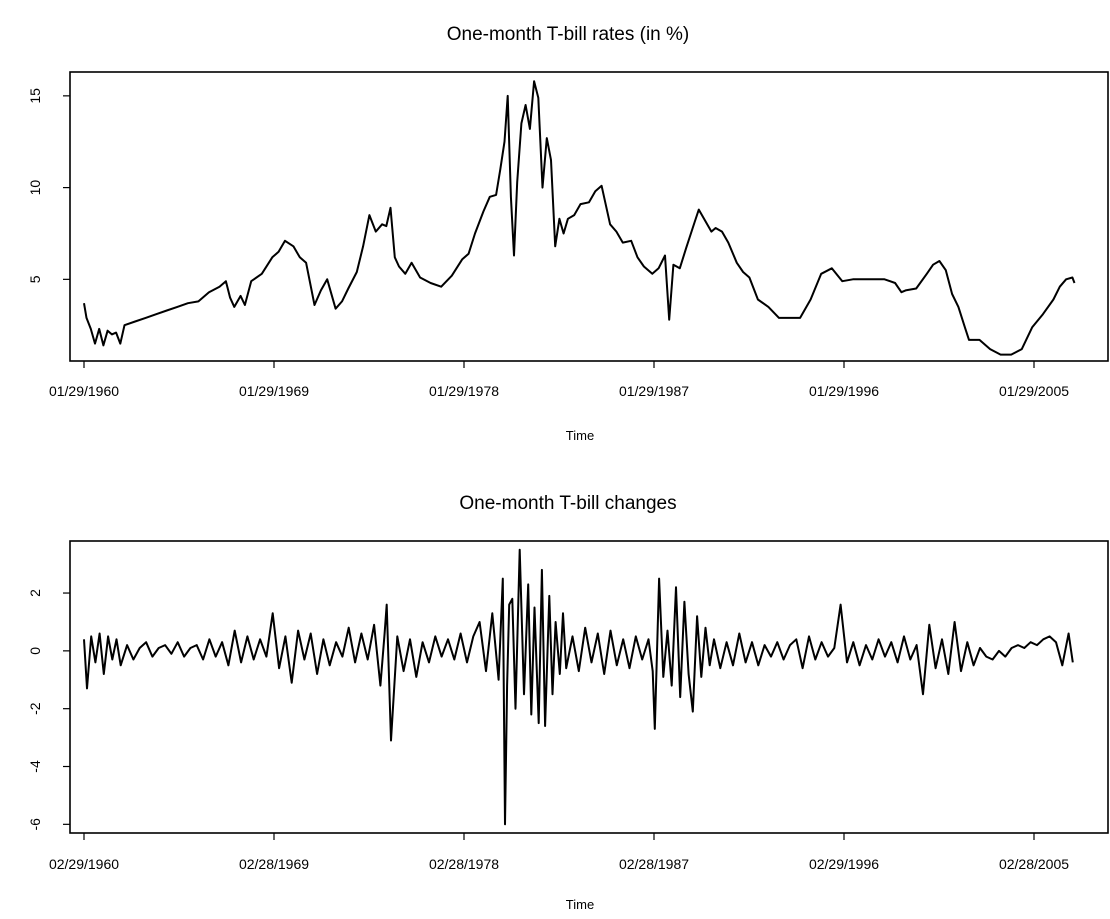 This screenshot has height=919, width=1110. I want to click on rates-y-axis: 5 10 15, so click(48, 185).